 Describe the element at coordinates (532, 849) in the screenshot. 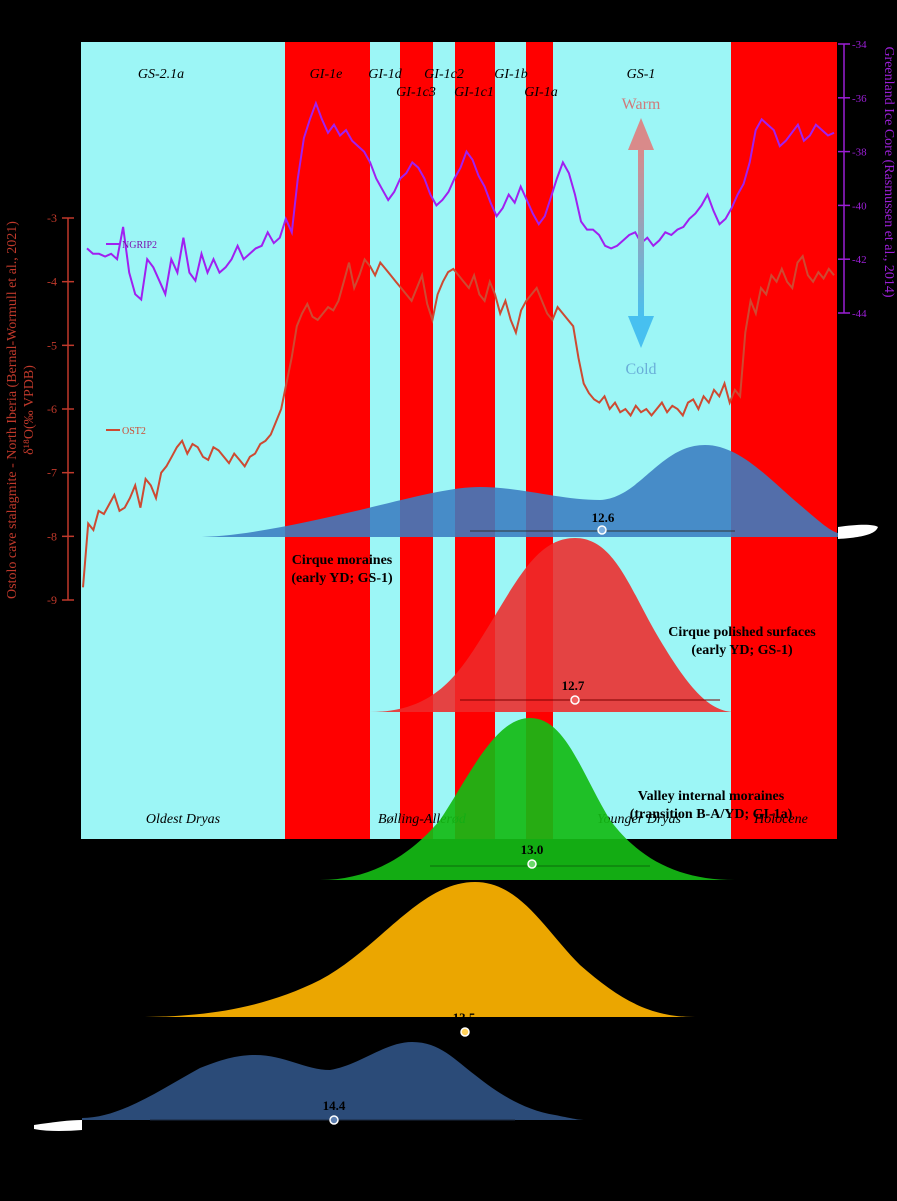

I see `value-label-valley-internal: 13.0` at that location.